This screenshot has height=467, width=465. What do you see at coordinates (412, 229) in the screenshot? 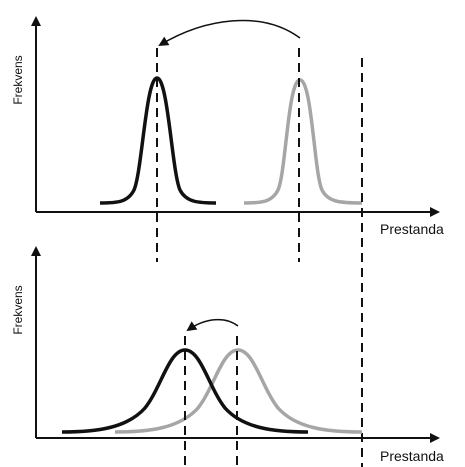
I see `top-x-axis-label: Prestanda` at bounding box center [412, 229].